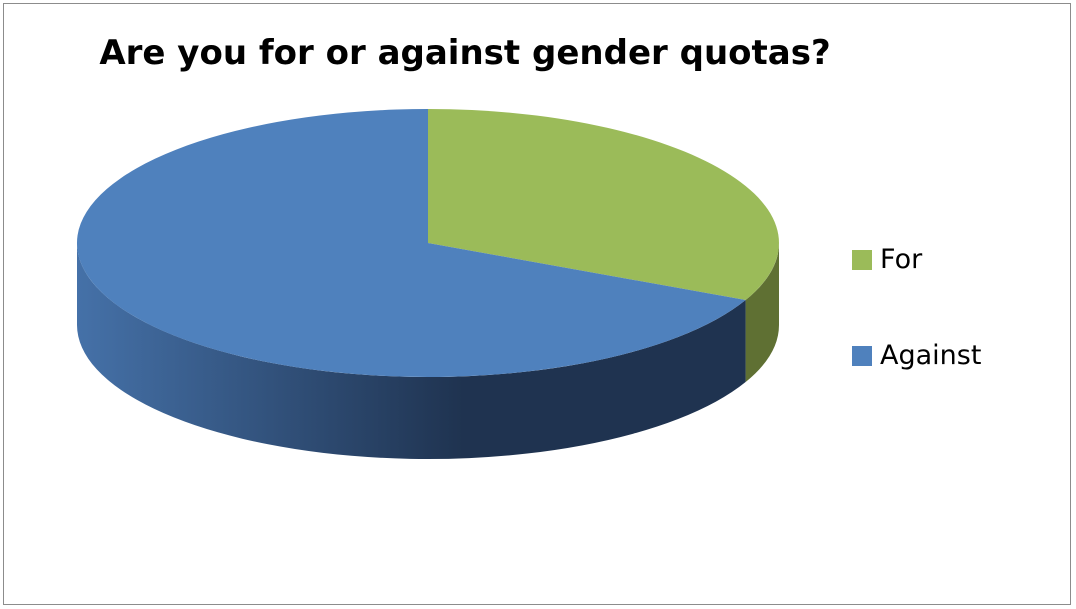 The image size is (1076, 609). What do you see at coordinates (862, 355) in the screenshot?
I see `legend-swatch-against` at bounding box center [862, 355].